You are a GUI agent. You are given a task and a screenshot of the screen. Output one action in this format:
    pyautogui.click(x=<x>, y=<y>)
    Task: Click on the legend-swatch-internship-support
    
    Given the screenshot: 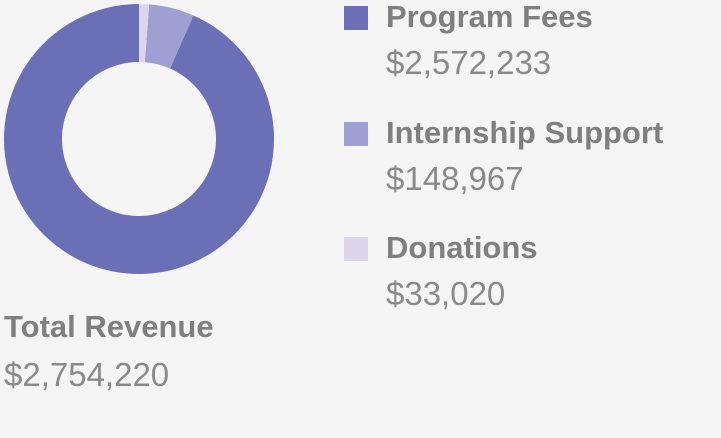 What is the action you would take?
    pyautogui.click(x=356, y=134)
    